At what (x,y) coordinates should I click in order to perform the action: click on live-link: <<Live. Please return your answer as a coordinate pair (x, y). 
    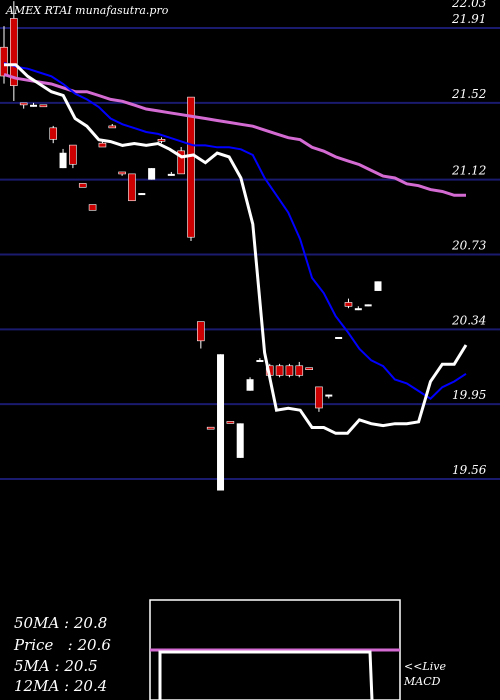
    Looking at the image, I should click on (425, 666).